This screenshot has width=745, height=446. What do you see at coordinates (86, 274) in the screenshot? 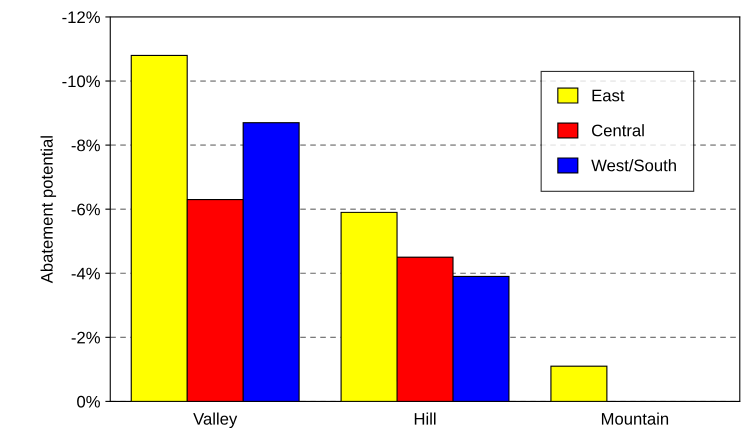
I see `y-tick-label: -4%` at bounding box center [86, 274].